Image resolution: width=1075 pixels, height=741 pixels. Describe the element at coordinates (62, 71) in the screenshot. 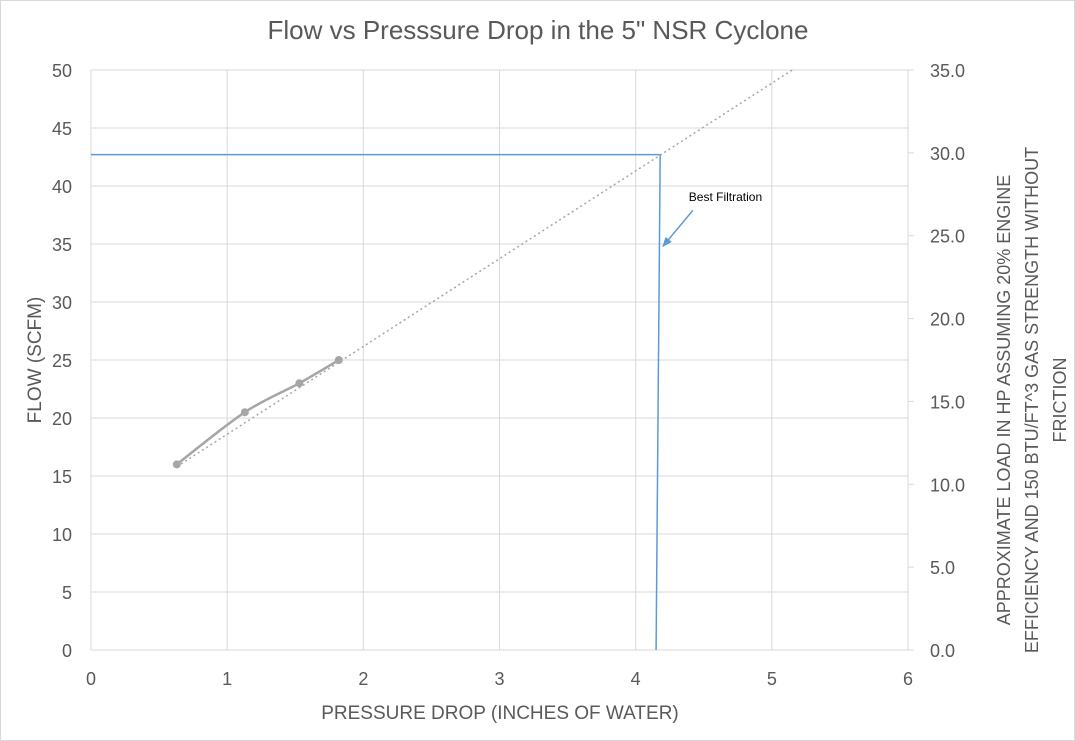

I see `y-tick-label-10: 50` at that location.